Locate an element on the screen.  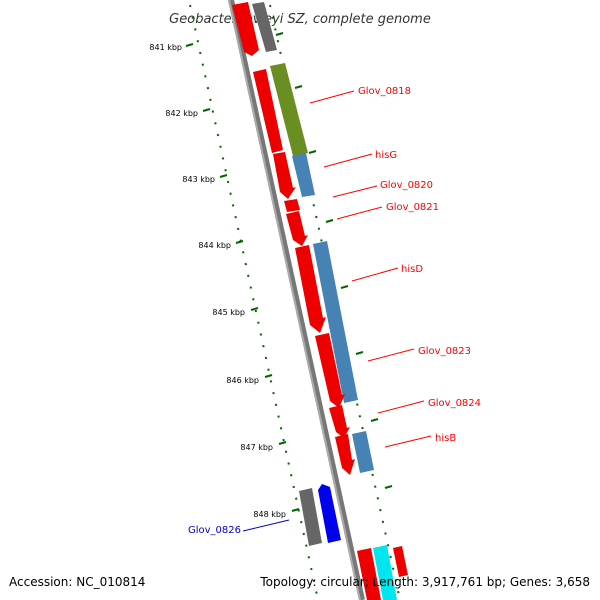
tick-848: 848 kbp is located at coordinates (276, 513).